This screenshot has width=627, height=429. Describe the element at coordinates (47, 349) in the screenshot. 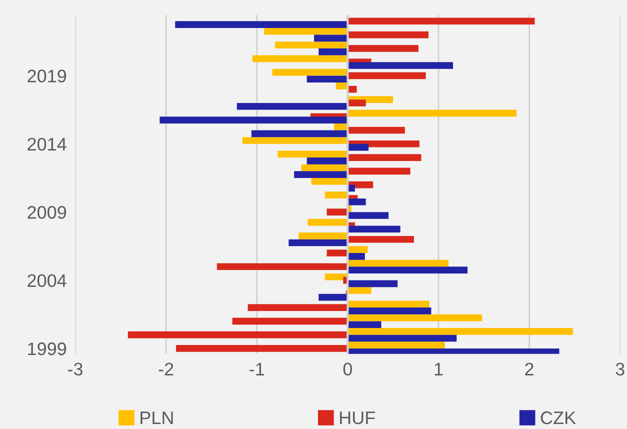

I see `y-tick-label: 1999` at that location.